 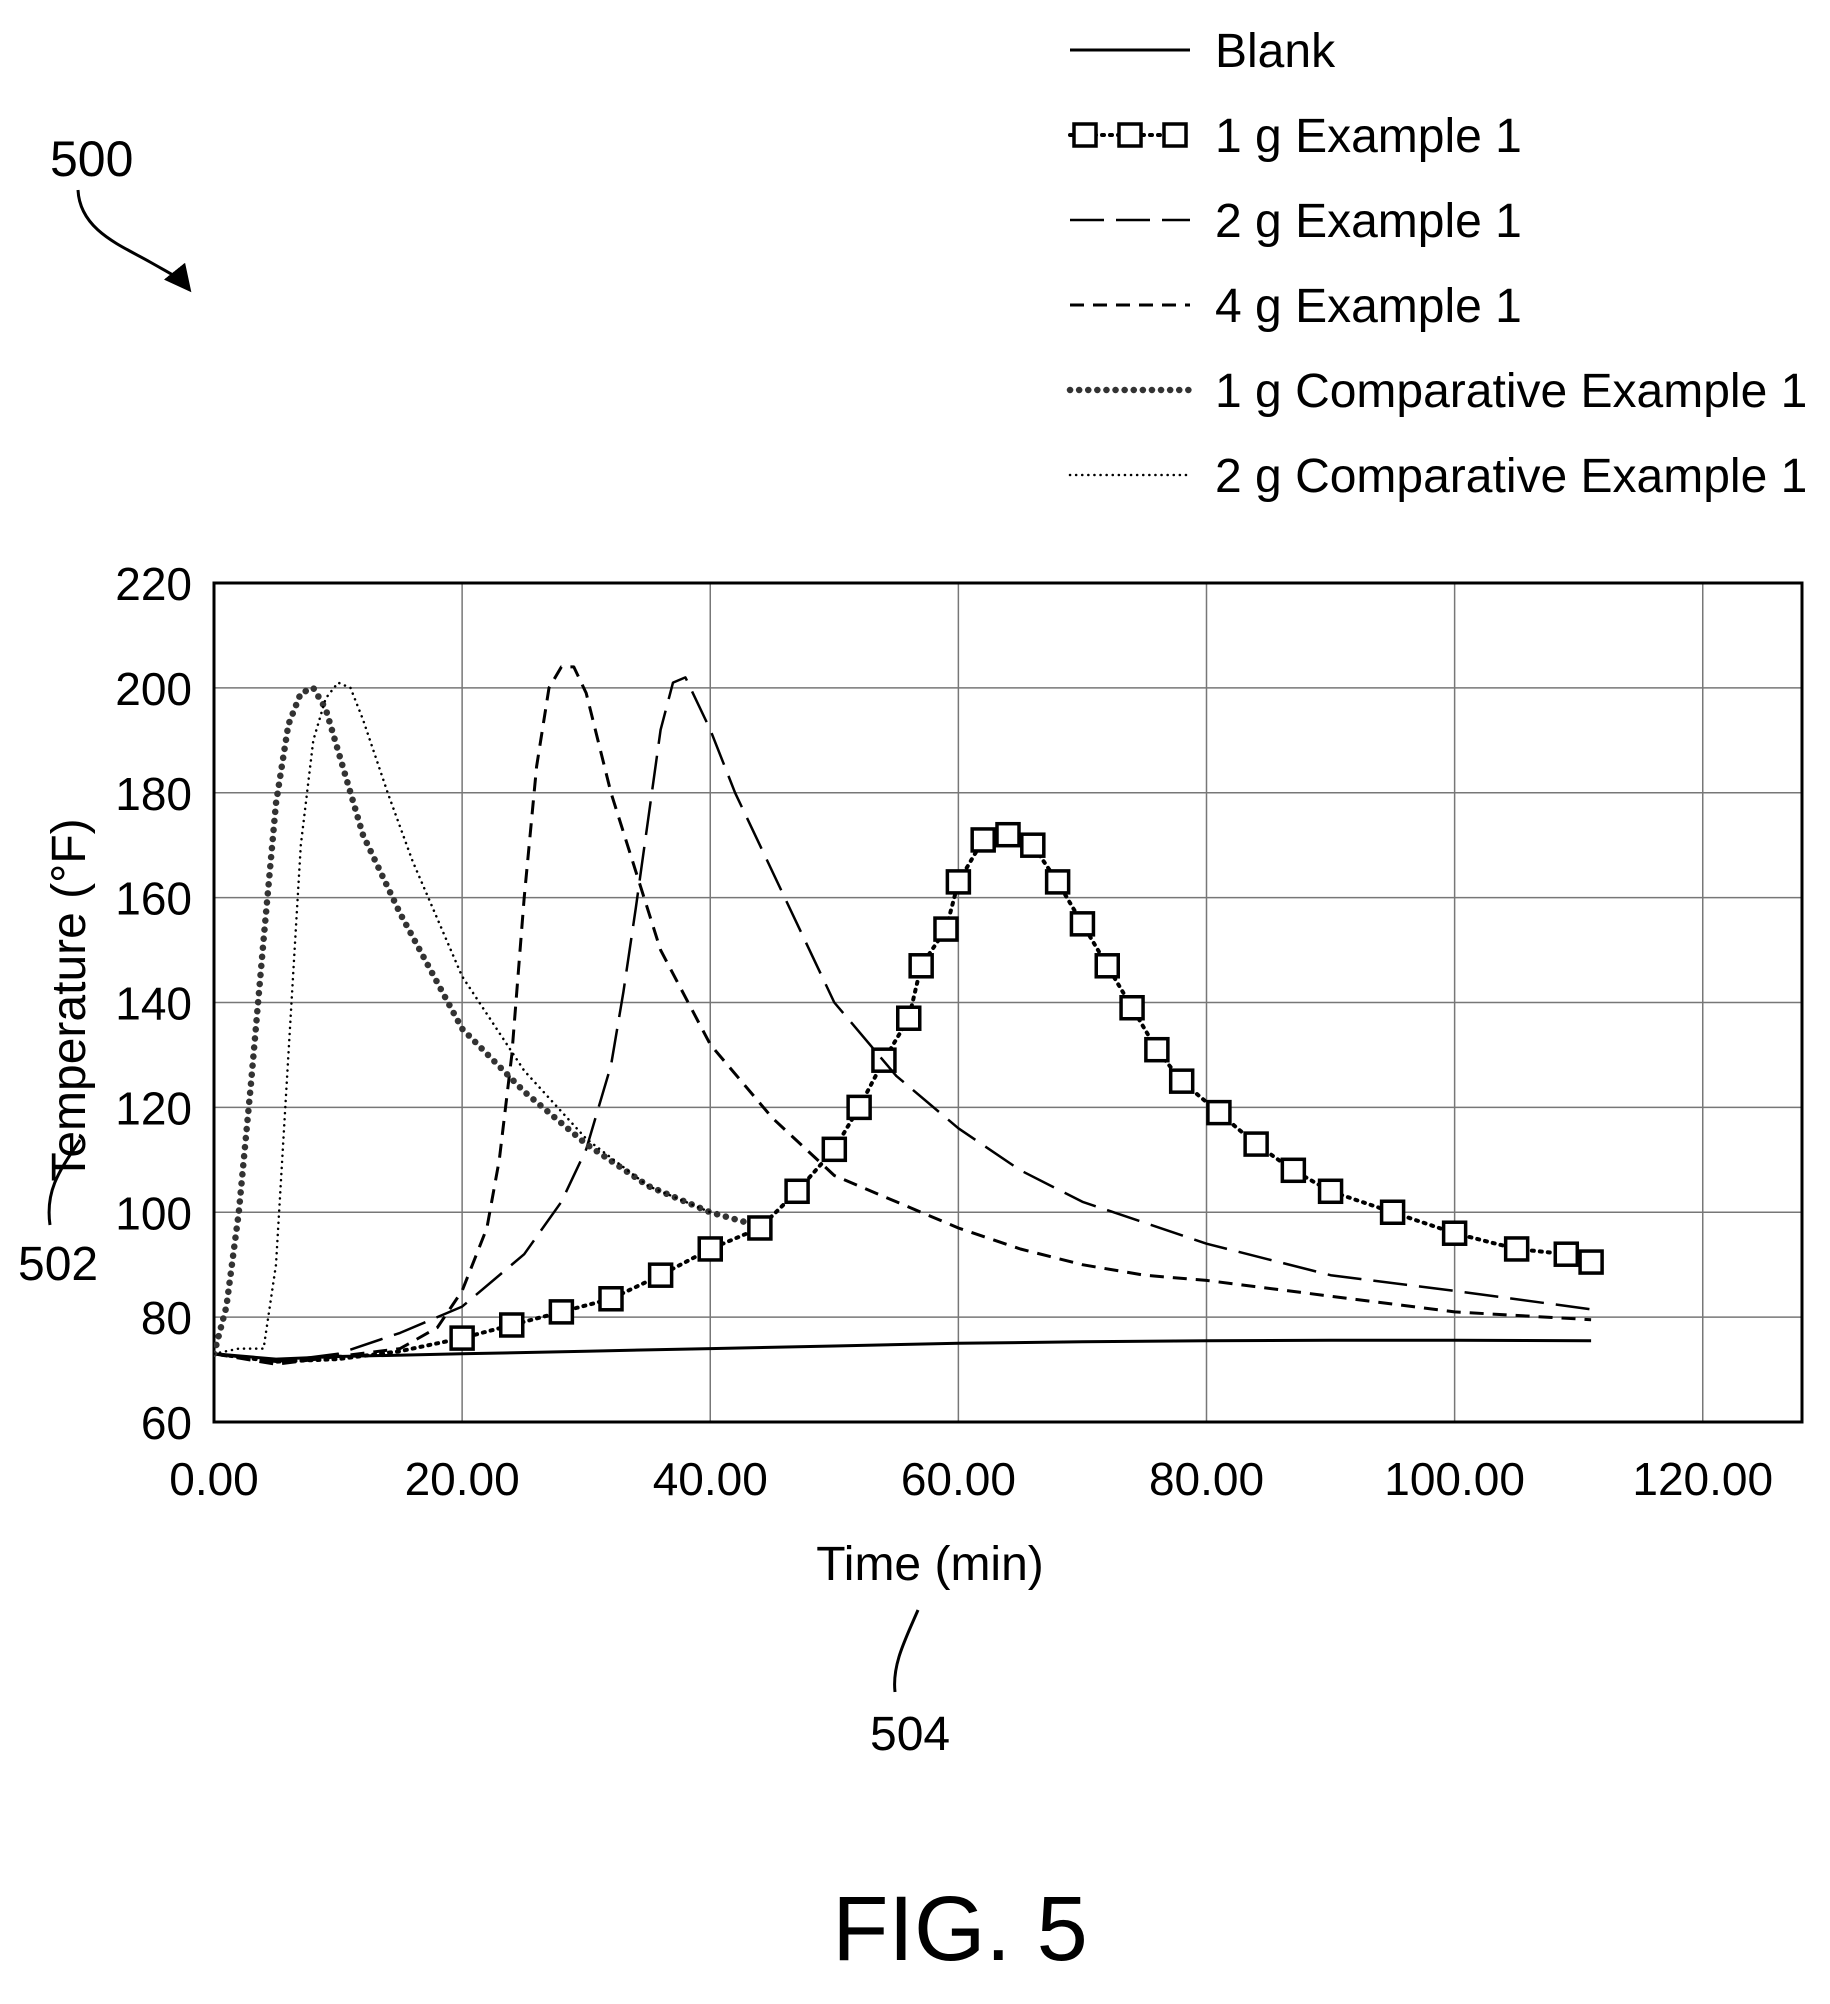 I want to click on legend-label: 2 g Comparative Example 1, so click(x=1511, y=476).